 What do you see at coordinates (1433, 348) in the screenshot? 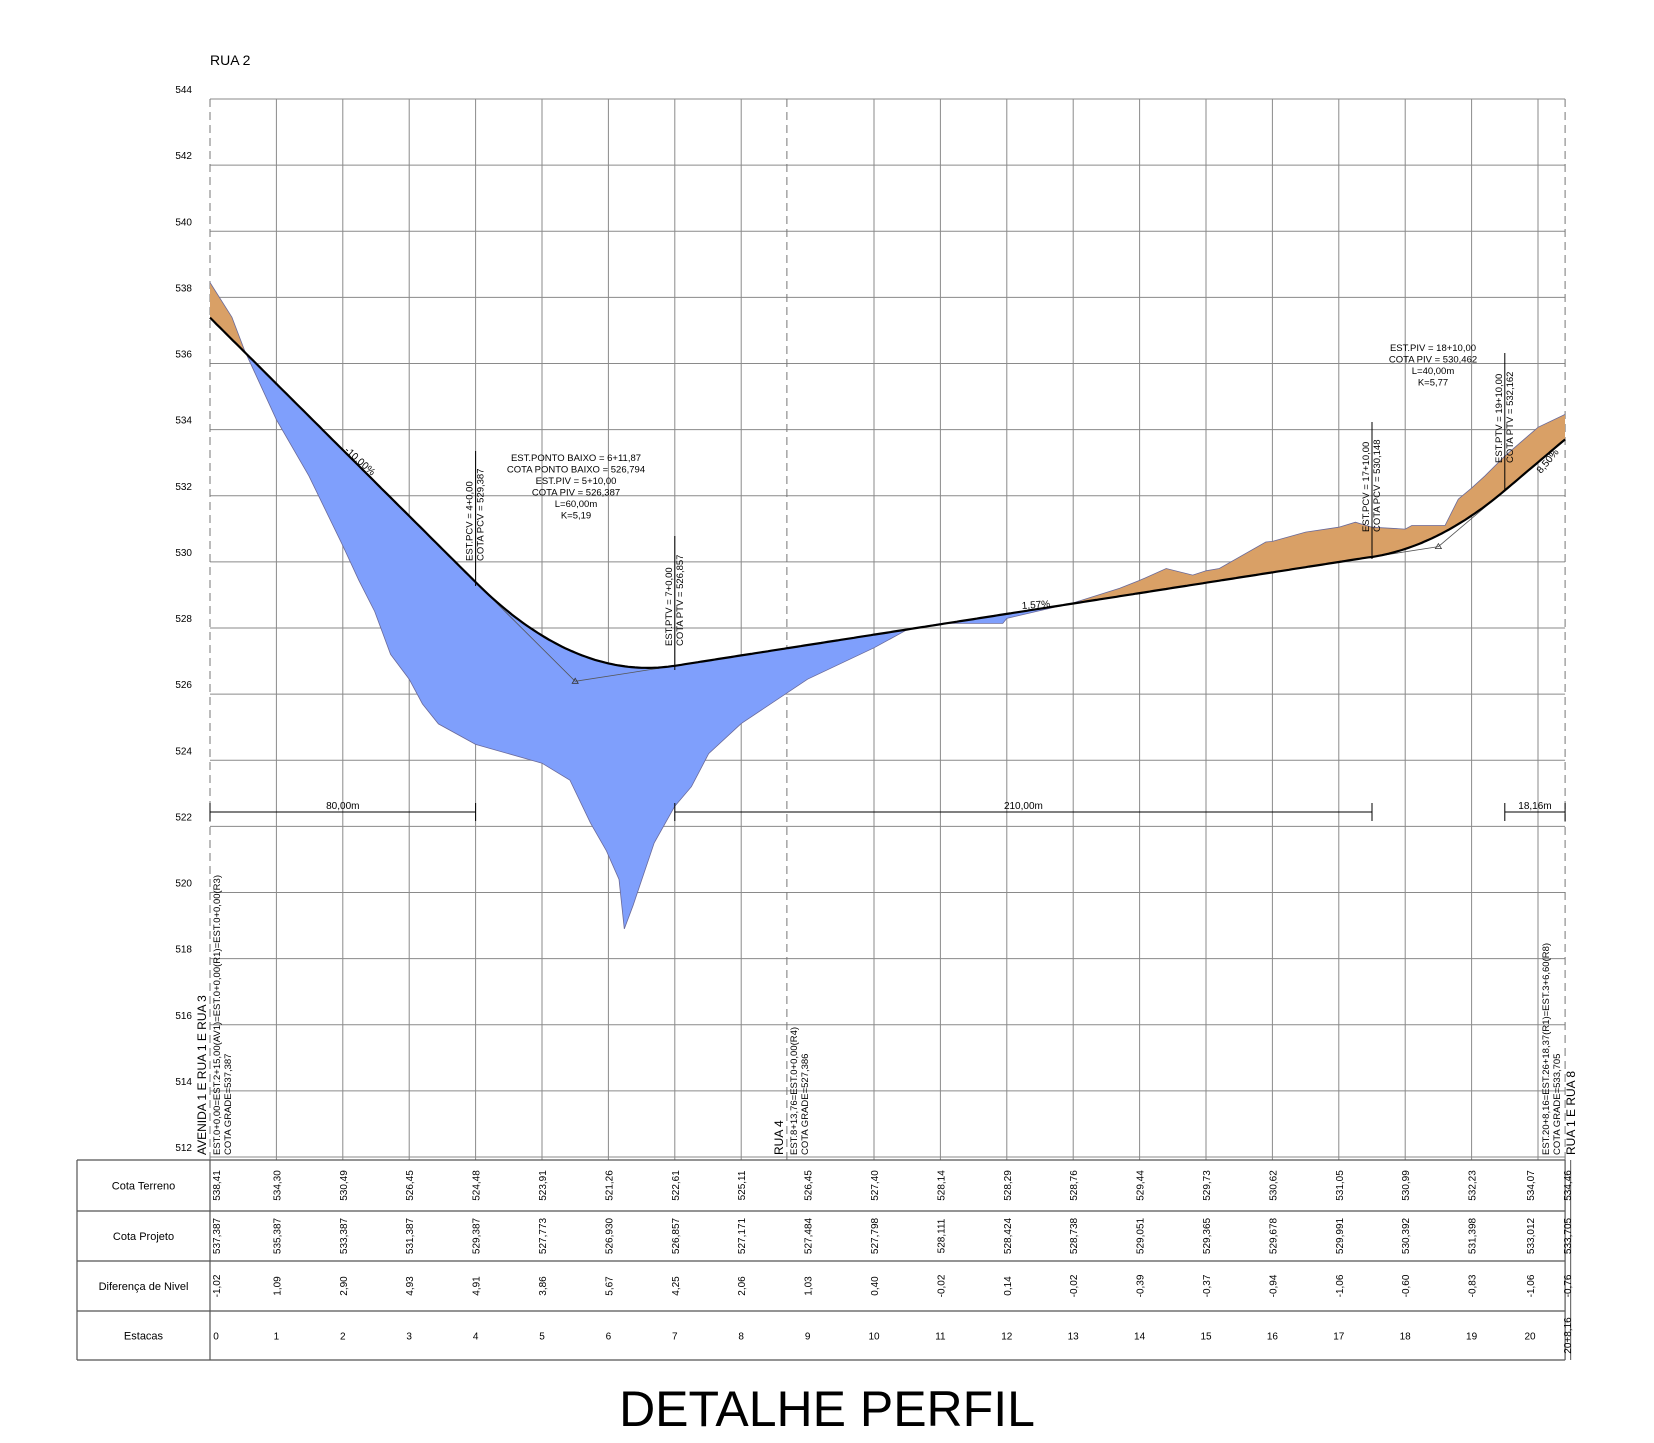
I see `vertical-curve-label: EST.PIV = 18+10,00` at bounding box center [1433, 348].